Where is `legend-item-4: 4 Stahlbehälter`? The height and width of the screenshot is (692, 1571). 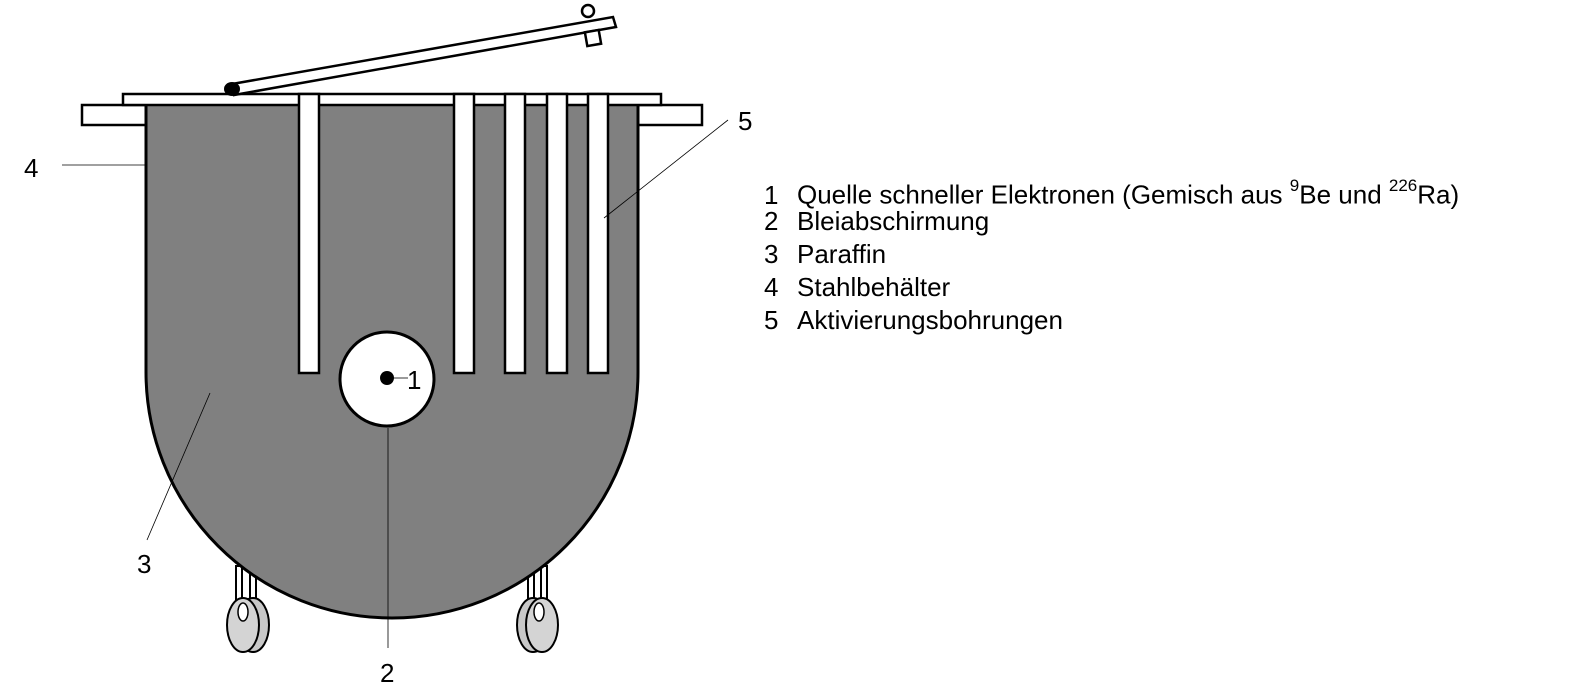 legend-item-4: 4 Stahlbehälter is located at coordinates (1111, 287).